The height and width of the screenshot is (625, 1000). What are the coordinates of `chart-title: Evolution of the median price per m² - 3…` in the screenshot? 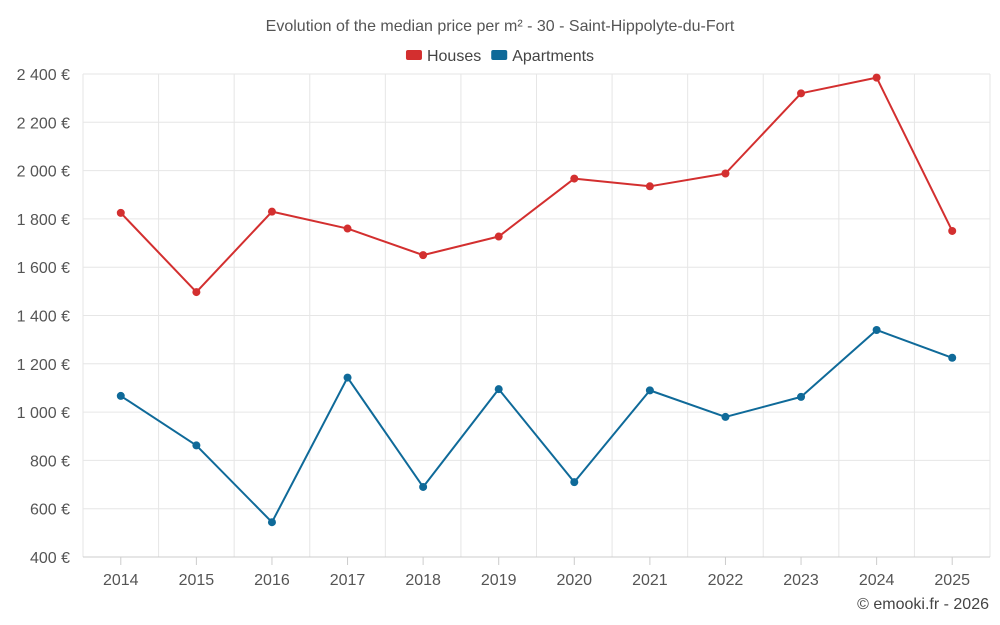 It's located at (500, 26).